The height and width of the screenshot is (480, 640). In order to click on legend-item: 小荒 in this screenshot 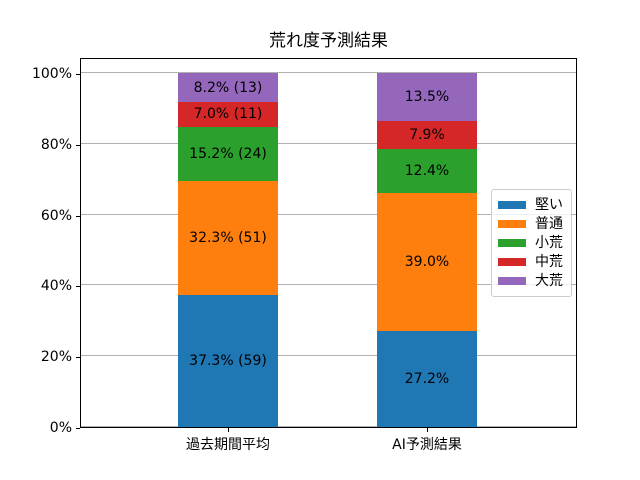, I will do `click(531, 243)`.